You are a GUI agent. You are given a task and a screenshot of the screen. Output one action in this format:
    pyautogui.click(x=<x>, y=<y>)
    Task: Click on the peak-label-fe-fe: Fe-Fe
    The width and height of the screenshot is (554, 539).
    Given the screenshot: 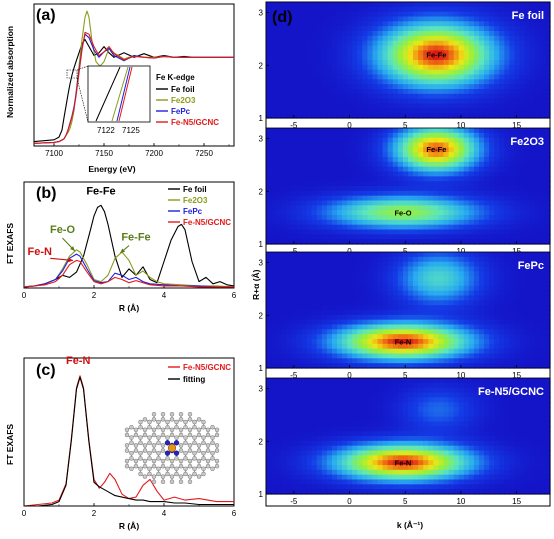 What is the action you would take?
    pyautogui.click(x=436, y=149)
    